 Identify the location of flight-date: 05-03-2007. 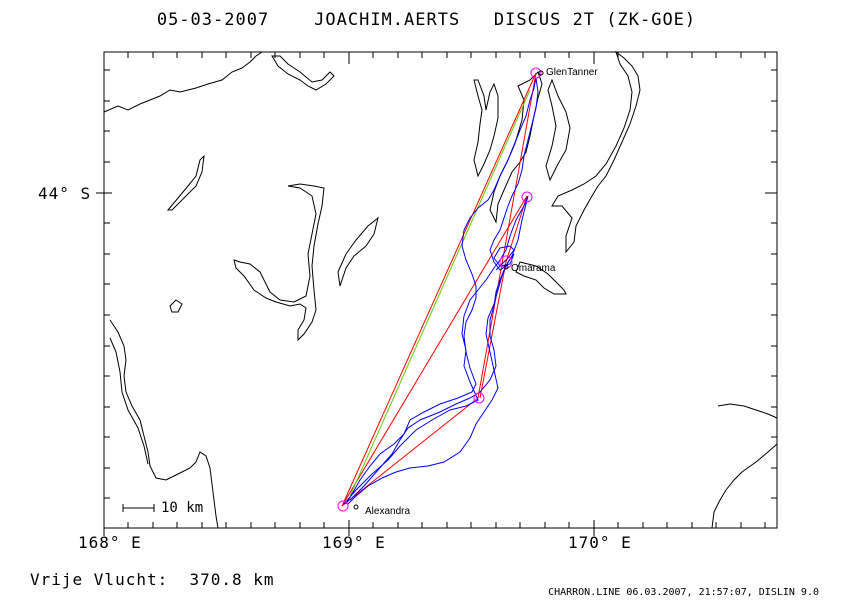
(213, 20).